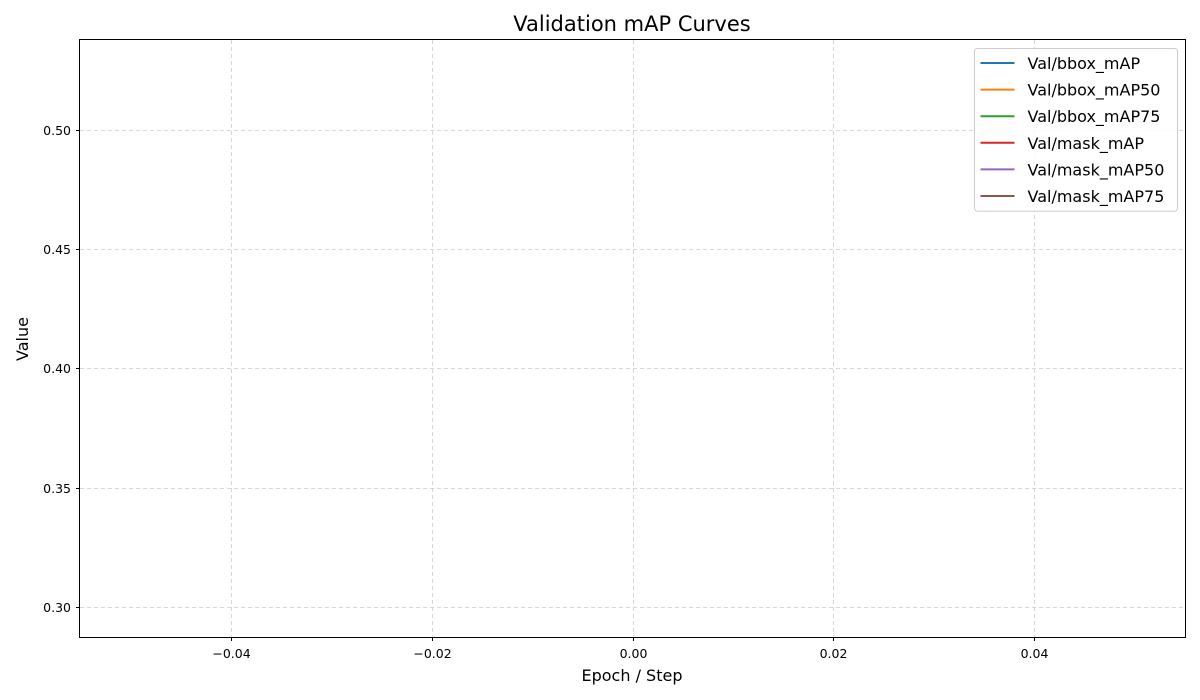  What do you see at coordinates (834, 653) in the screenshot?
I see `x-tick-label: 0.02` at bounding box center [834, 653].